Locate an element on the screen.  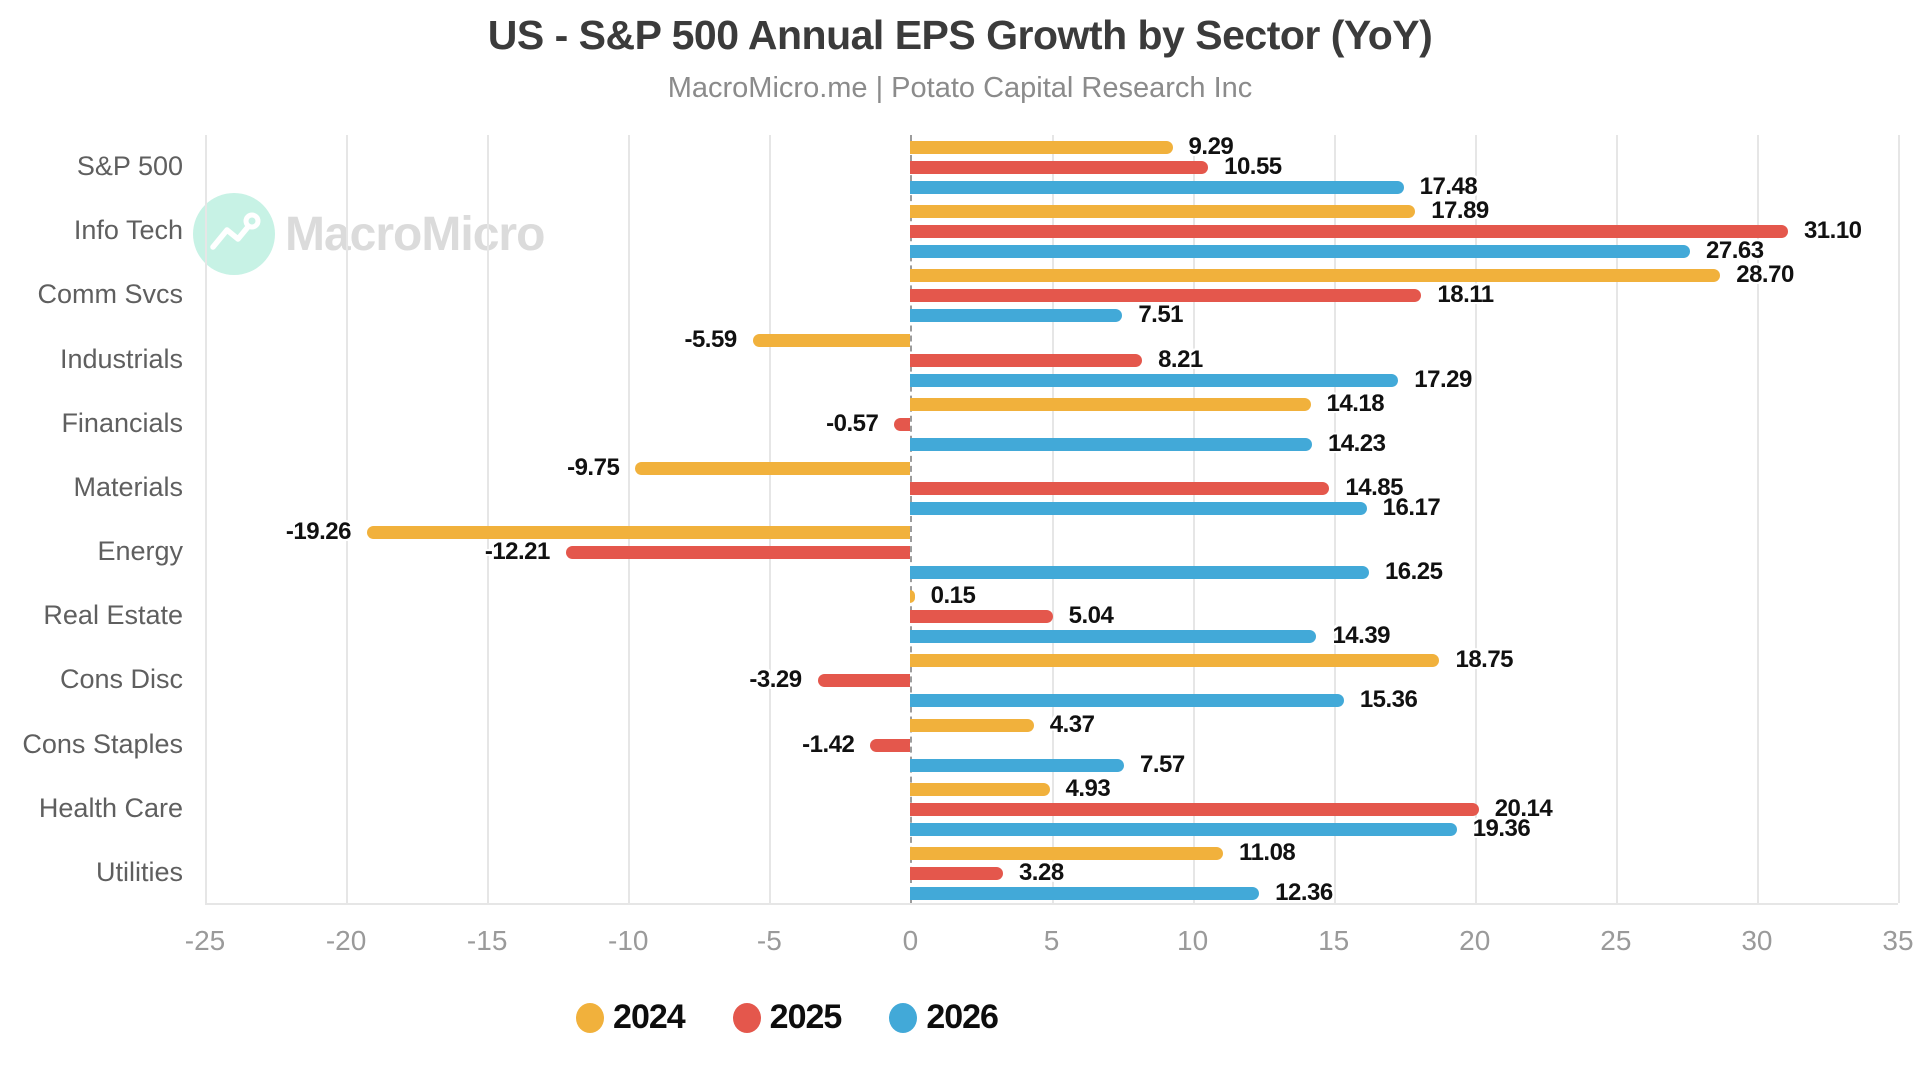
category-label: Financials is located at coordinates (122, 422).